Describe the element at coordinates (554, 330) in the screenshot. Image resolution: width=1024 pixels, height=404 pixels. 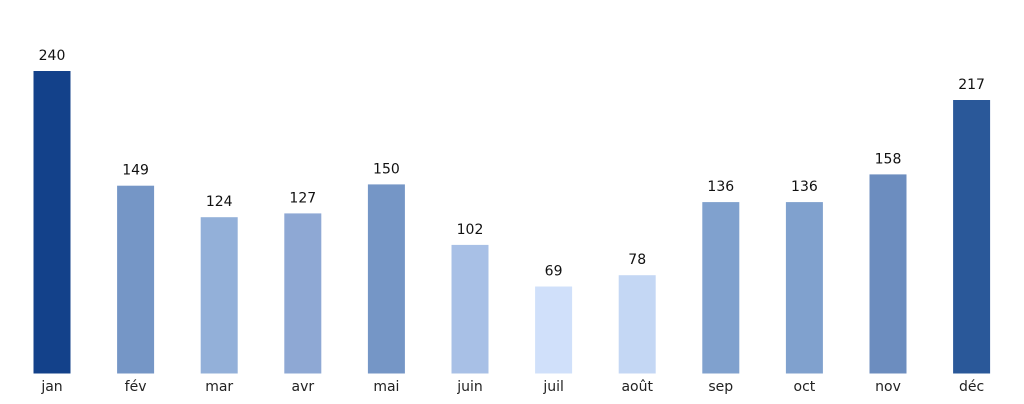
I see `bar-juil` at that location.